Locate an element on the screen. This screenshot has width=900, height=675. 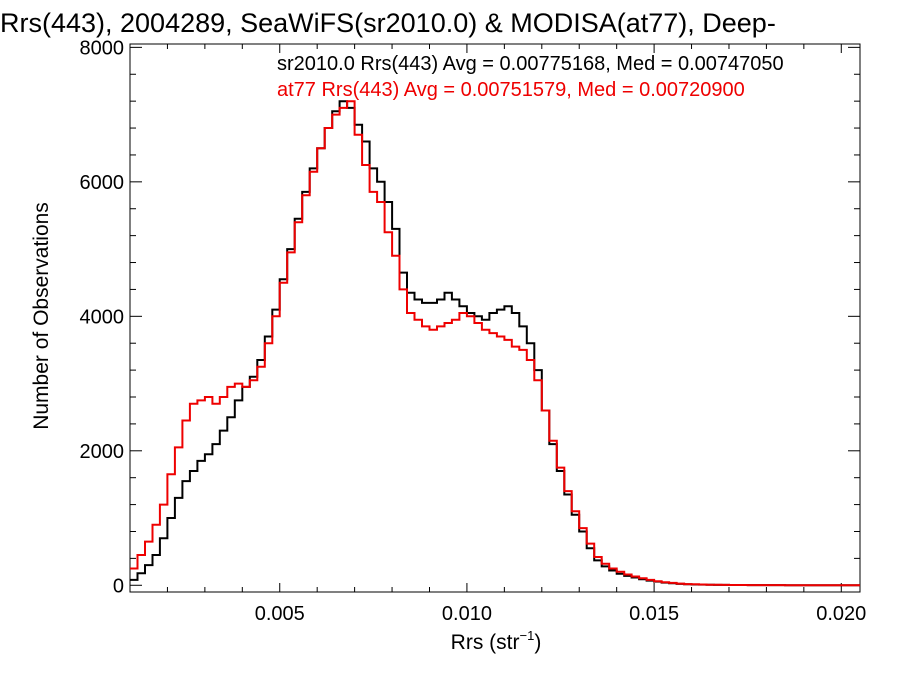
y-axis-label: Number of Observations is located at coordinates (41, 316).